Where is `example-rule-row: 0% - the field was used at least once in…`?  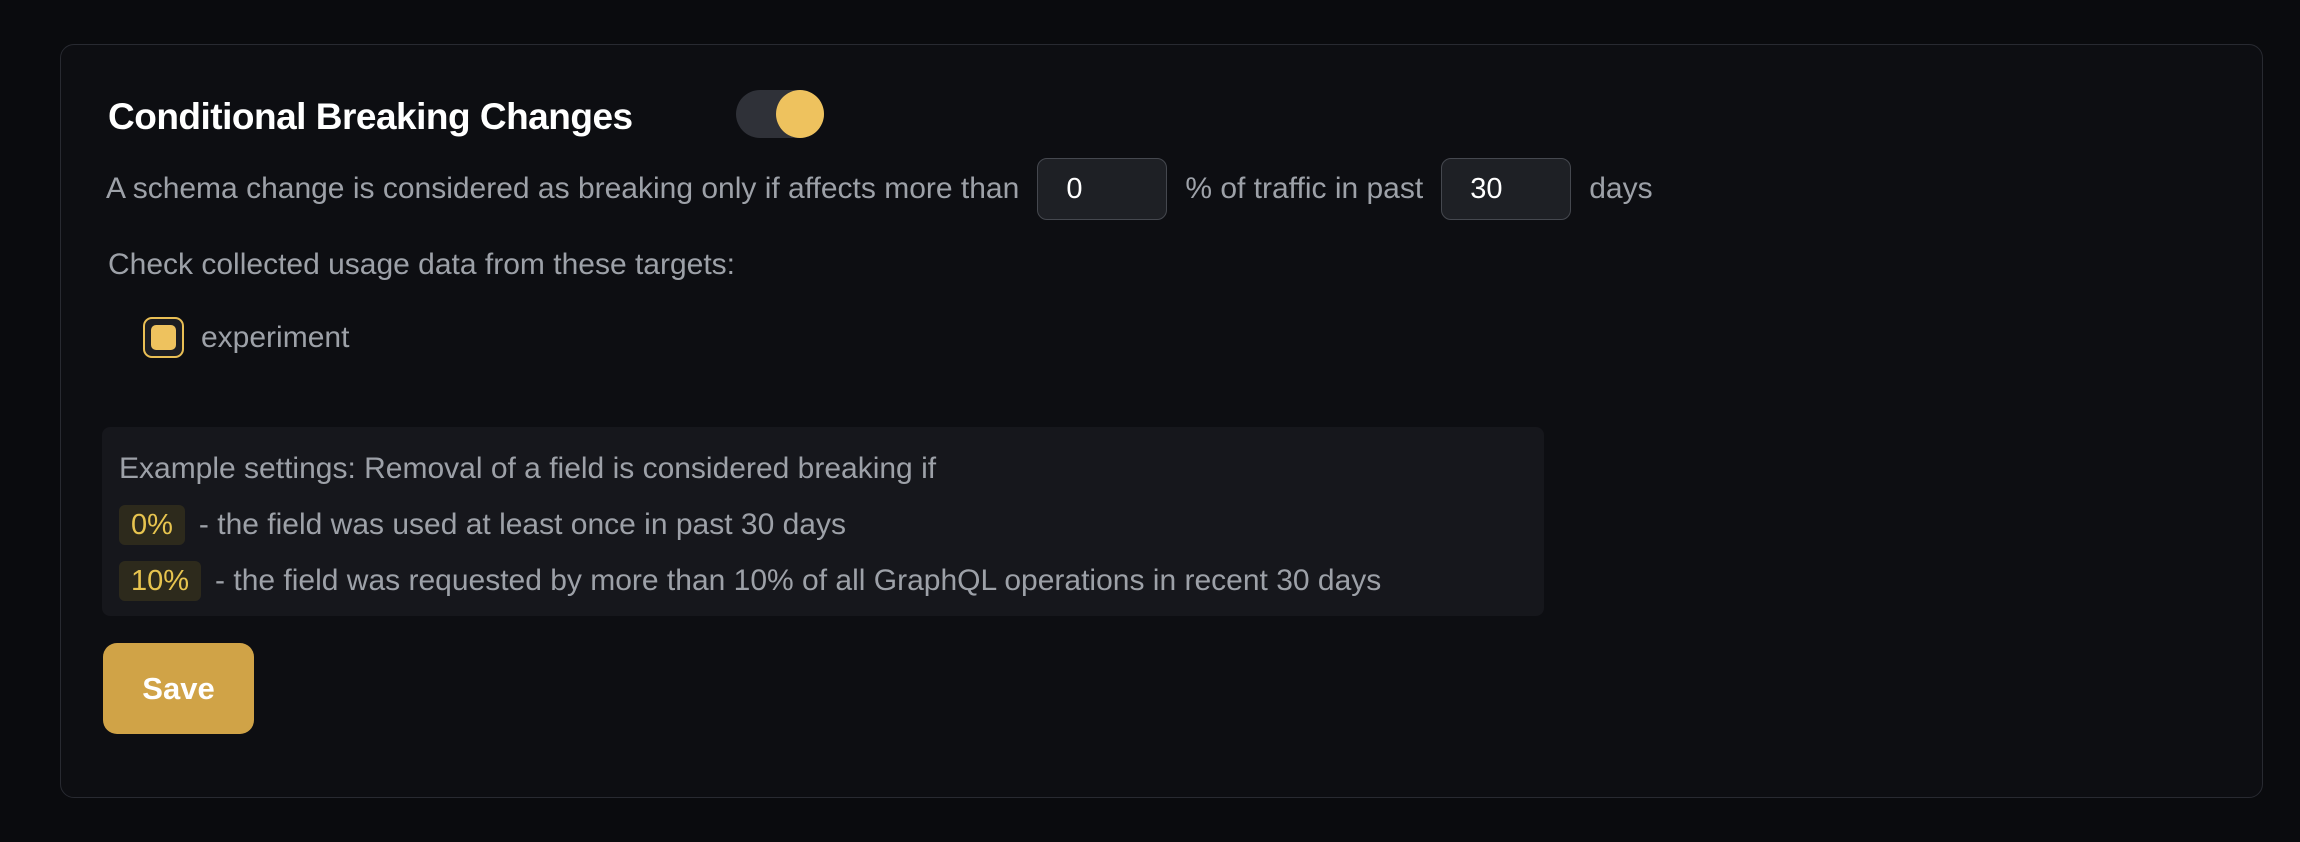
example-rule-row: 0% - the field was used at least once in… is located at coordinates (821, 525).